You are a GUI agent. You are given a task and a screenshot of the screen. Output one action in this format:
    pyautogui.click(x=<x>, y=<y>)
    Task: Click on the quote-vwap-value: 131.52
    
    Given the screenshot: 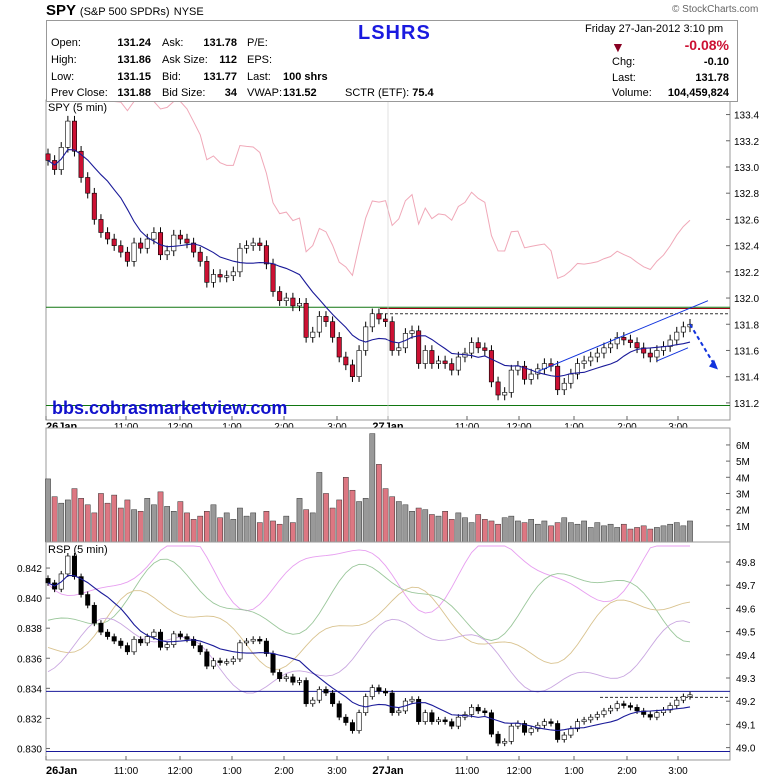 What is the action you would take?
    pyautogui.click(x=300, y=93)
    